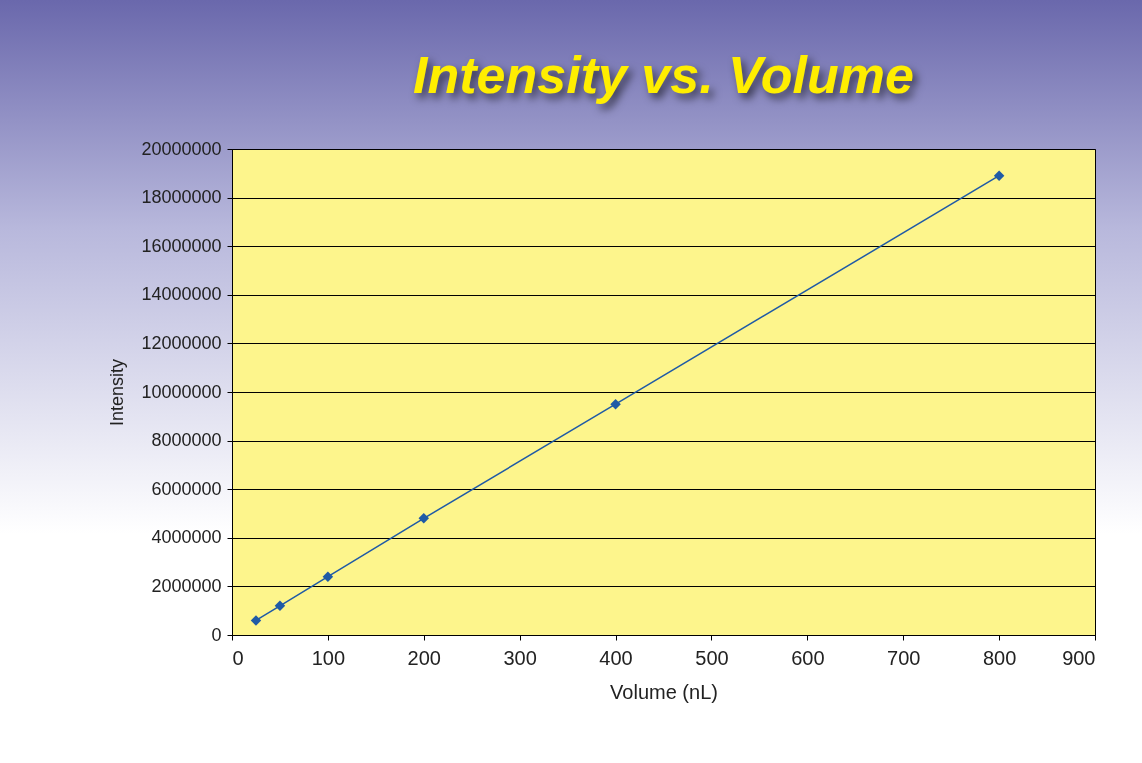 The image size is (1142, 763). What do you see at coordinates (186, 585) in the screenshot?
I see `y-tick-label: 2000000` at bounding box center [186, 585].